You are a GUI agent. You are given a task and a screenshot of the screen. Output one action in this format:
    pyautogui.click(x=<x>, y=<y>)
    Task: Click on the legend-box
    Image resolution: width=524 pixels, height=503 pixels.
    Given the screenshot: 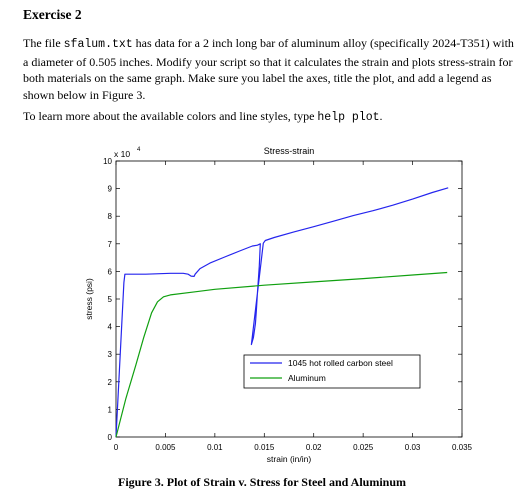 What is the action you would take?
    pyautogui.click(x=332, y=371)
    